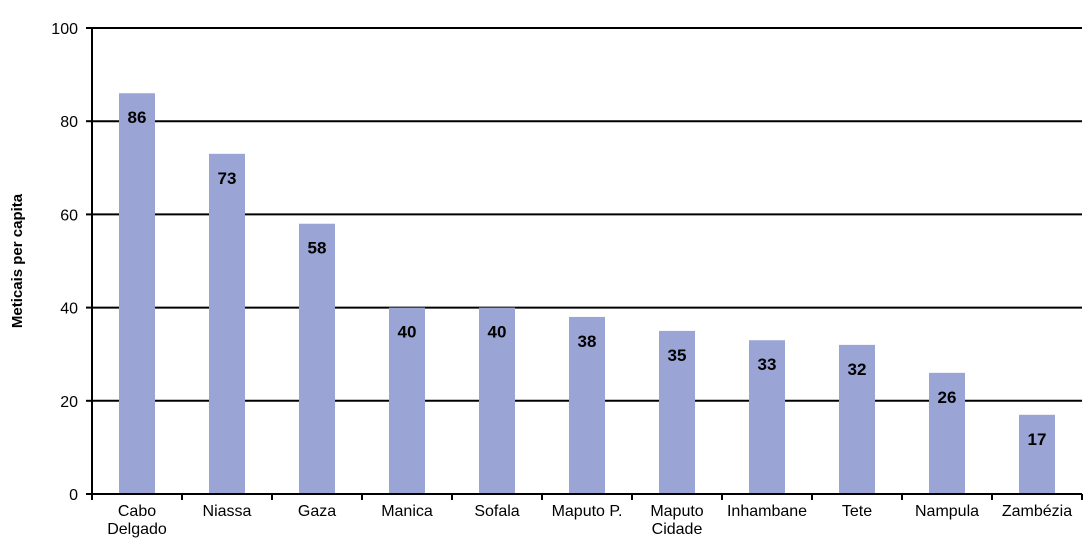 The width and height of the screenshot is (1090, 550). What do you see at coordinates (677, 355) in the screenshot?
I see `value-label: 35` at bounding box center [677, 355].